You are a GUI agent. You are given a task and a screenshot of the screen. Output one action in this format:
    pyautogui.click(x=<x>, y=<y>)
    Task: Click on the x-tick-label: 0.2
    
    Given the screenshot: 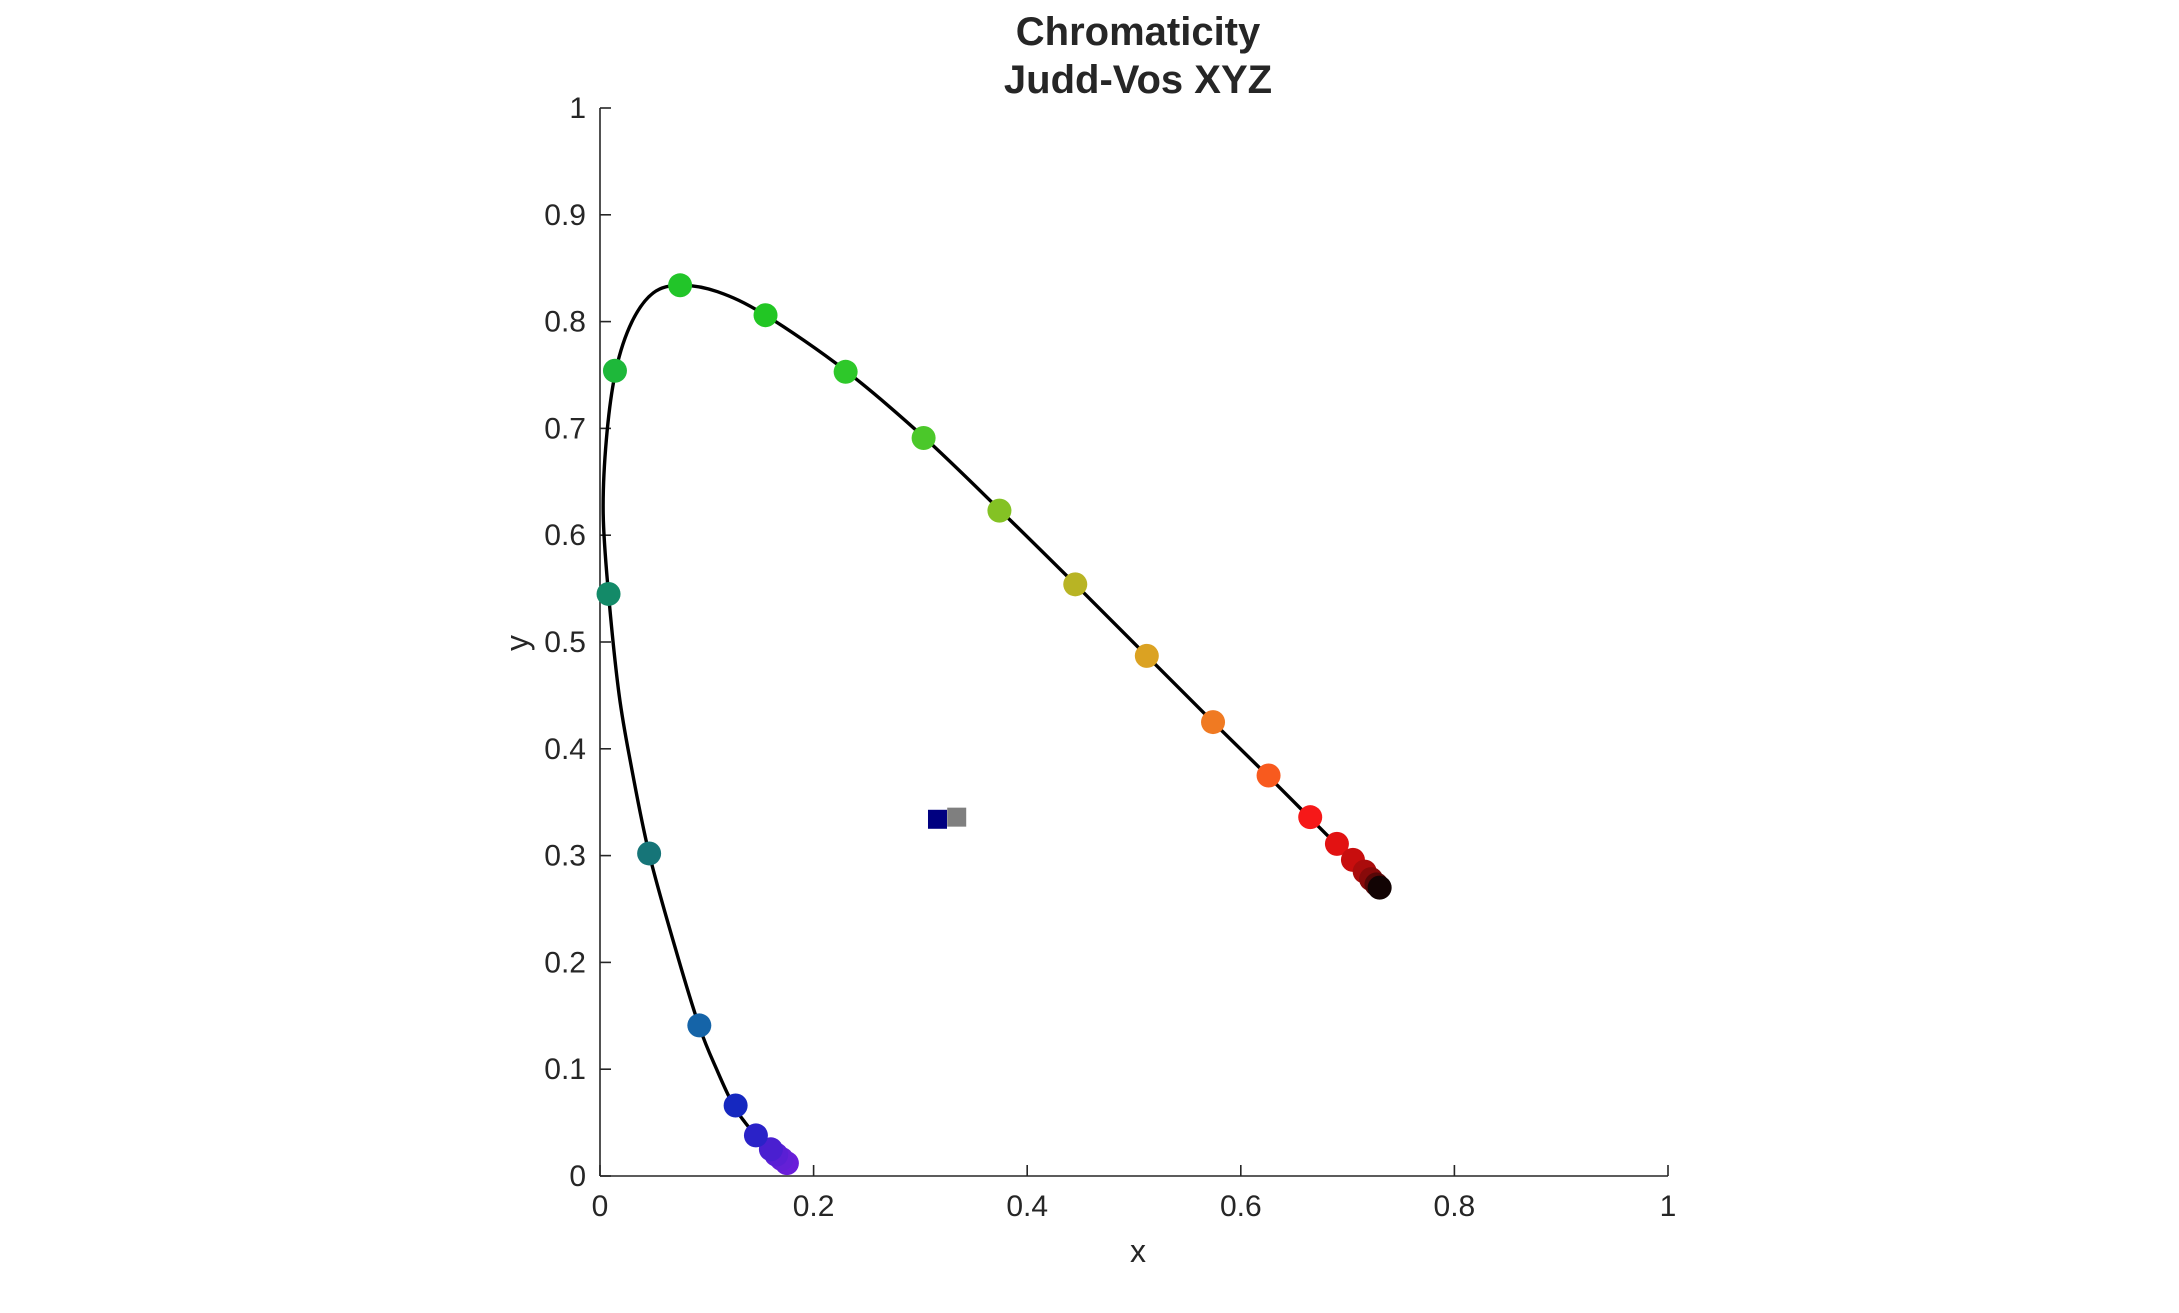 What is the action you would take?
    pyautogui.click(x=814, y=1206)
    